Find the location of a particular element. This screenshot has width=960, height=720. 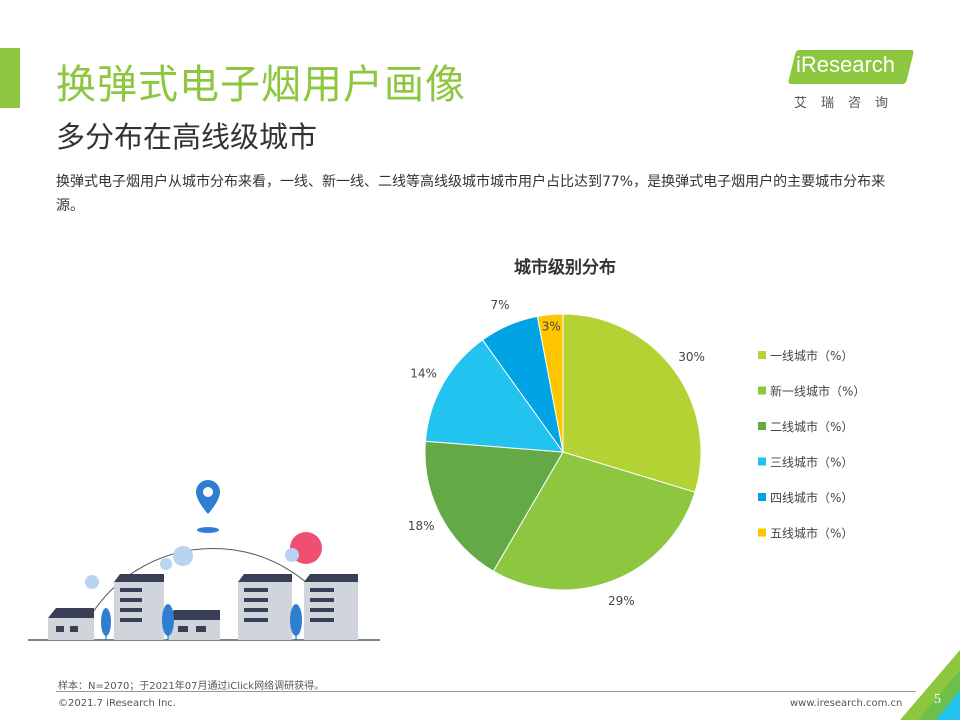

slice-data-label: 18% is located at coordinates (421, 526).